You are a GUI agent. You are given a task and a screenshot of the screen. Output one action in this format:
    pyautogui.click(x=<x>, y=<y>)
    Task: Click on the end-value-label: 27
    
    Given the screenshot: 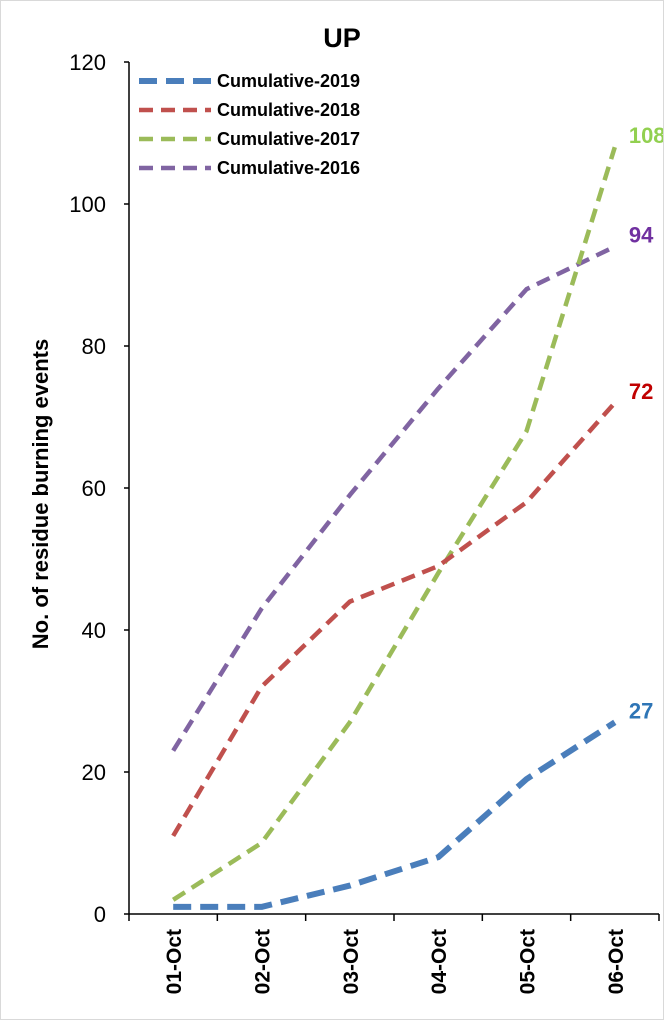 What is the action you would take?
    pyautogui.click(x=641, y=710)
    